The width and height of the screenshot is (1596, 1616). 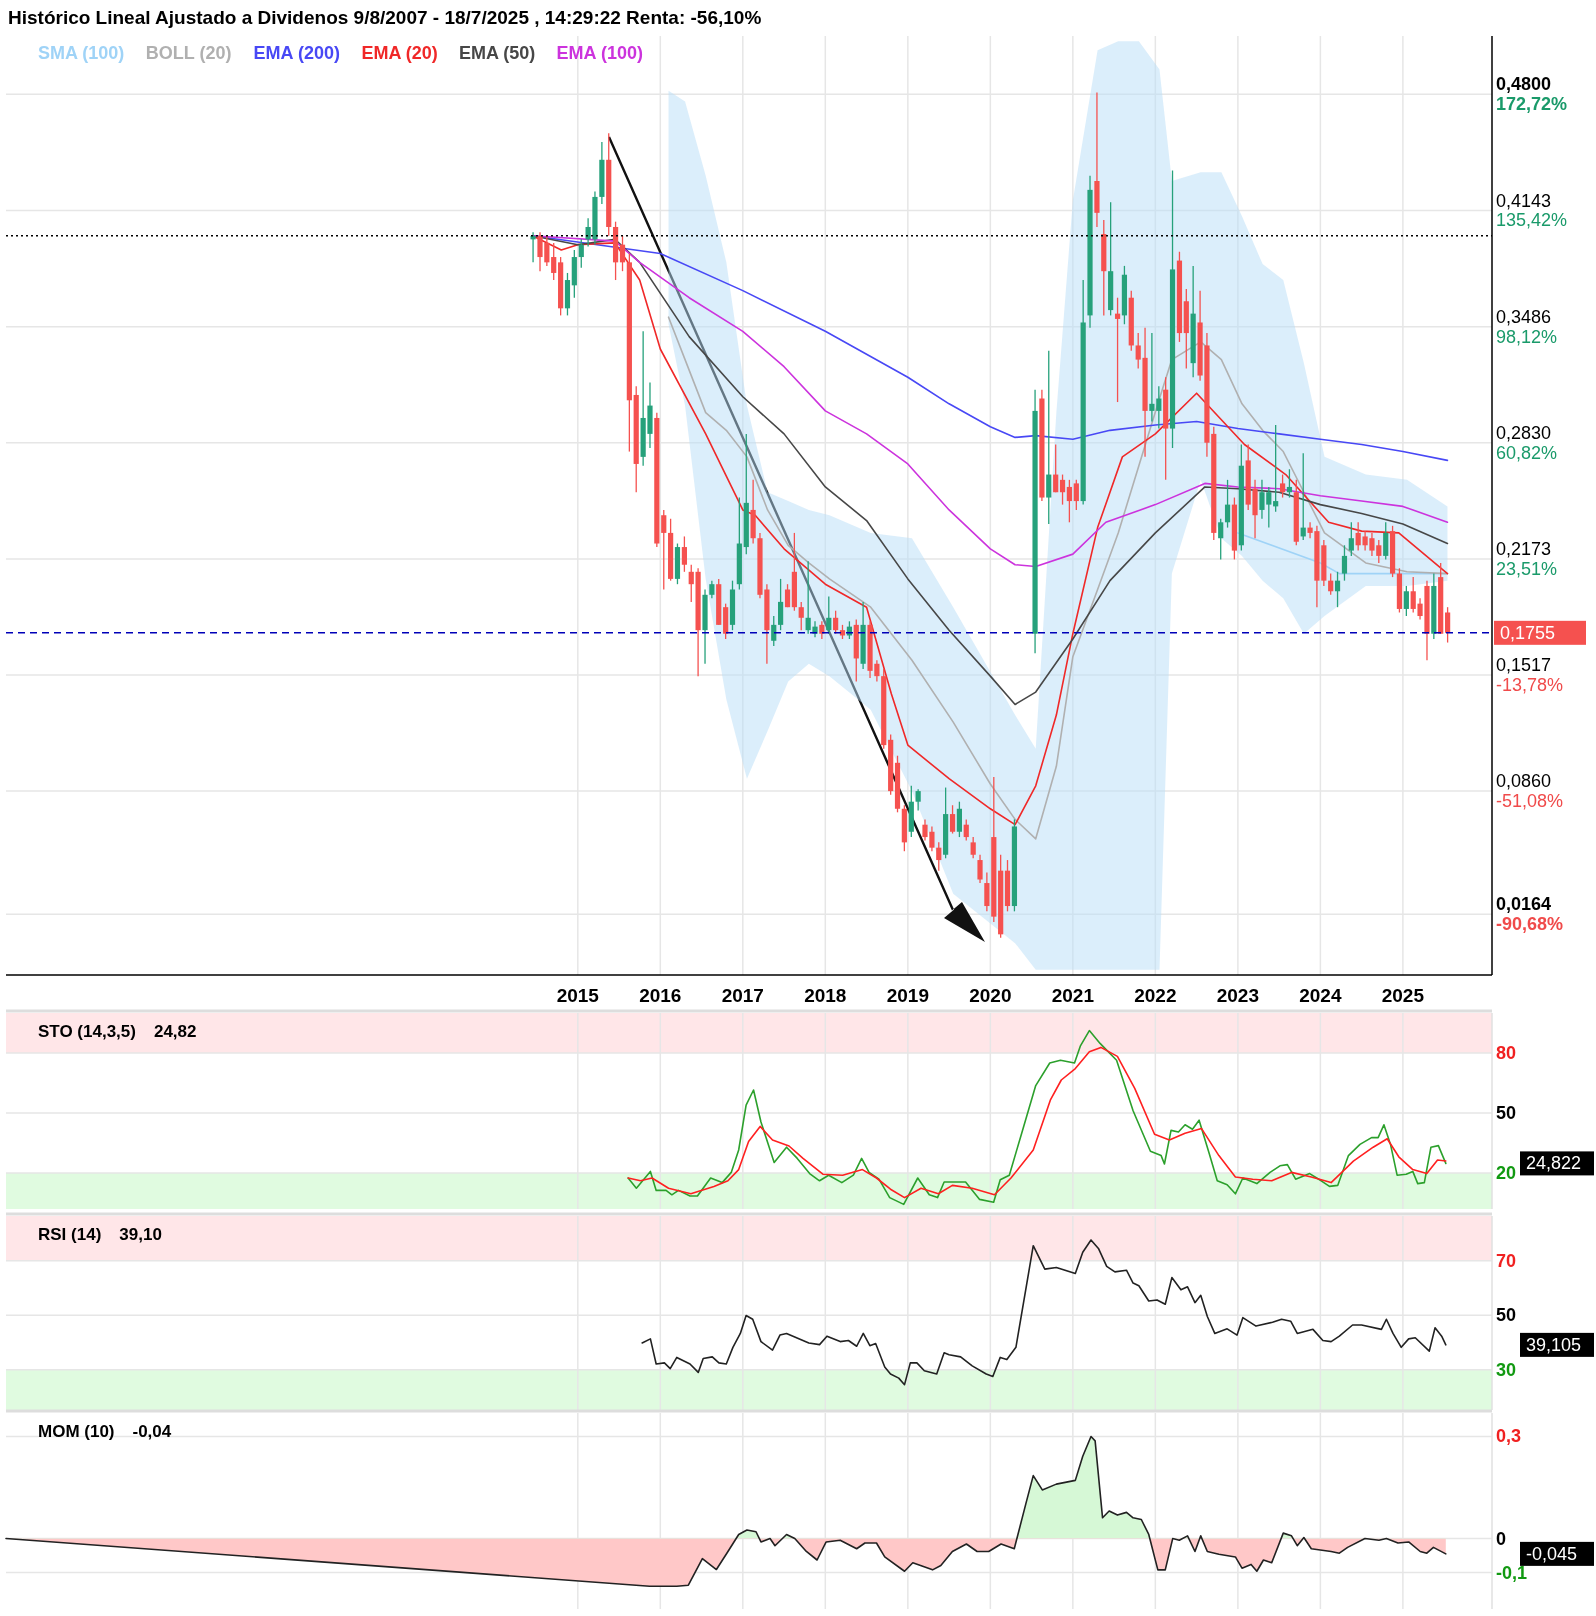 What do you see at coordinates (599, 53) in the screenshot?
I see `text: EMA (100)` at bounding box center [599, 53].